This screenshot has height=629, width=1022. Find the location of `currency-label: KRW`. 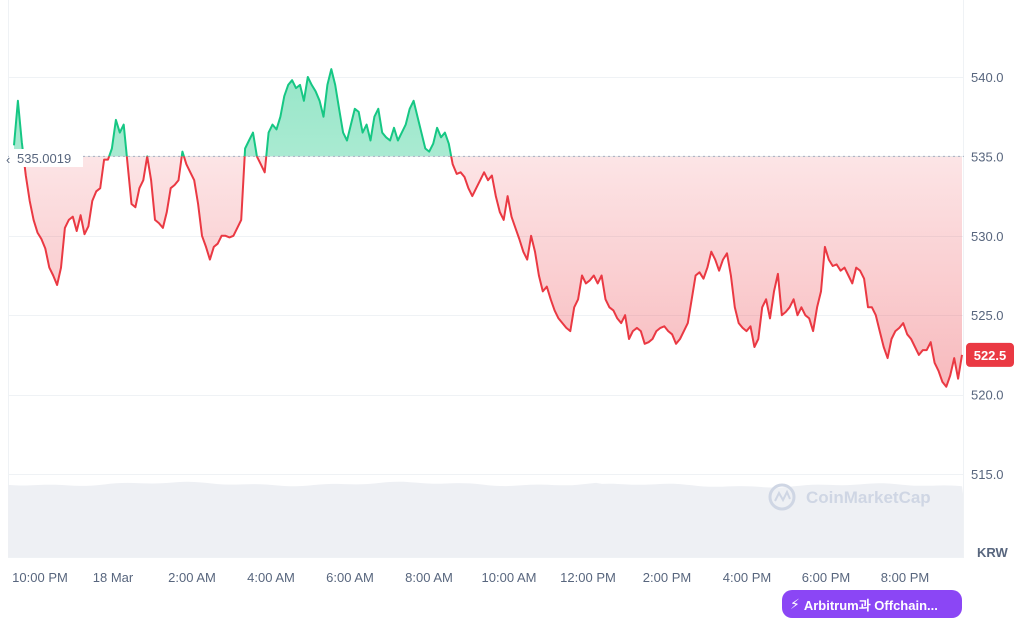

currency-label: KRW is located at coordinates (993, 552).